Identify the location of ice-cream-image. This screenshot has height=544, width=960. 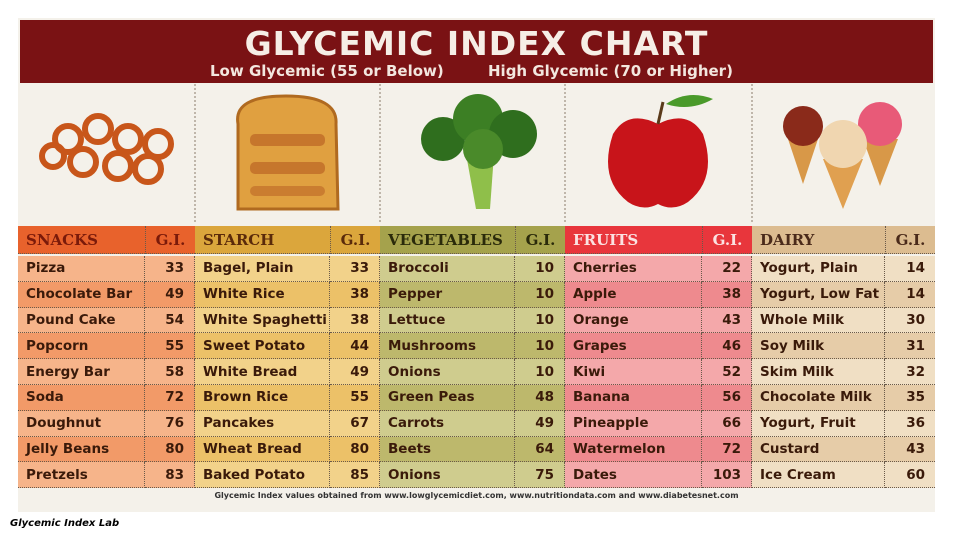
(842, 155).